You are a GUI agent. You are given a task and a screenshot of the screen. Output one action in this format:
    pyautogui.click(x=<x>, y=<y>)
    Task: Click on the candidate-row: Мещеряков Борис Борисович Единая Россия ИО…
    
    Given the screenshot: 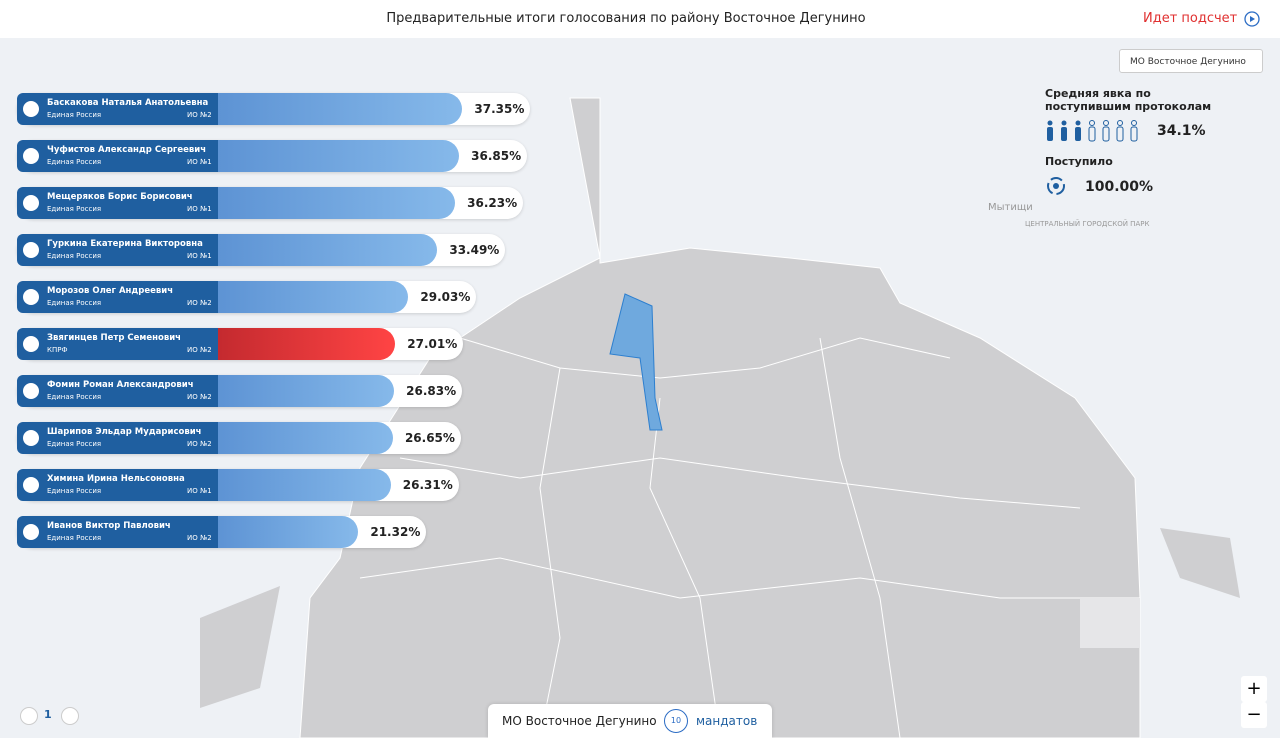 What is the action you would take?
    pyautogui.click(x=270, y=203)
    